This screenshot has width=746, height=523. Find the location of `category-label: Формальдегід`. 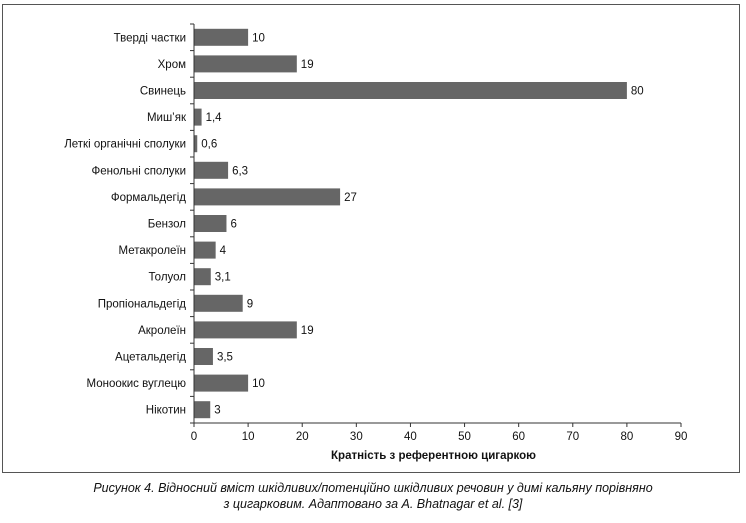

category-label: Формальдегід is located at coordinates (148, 198).